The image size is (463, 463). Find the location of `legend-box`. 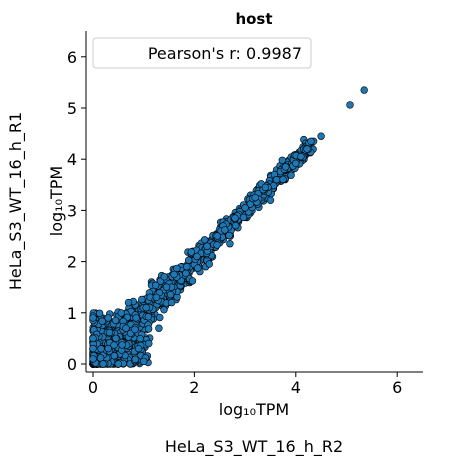

legend-box is located at coordinates (202, 53).